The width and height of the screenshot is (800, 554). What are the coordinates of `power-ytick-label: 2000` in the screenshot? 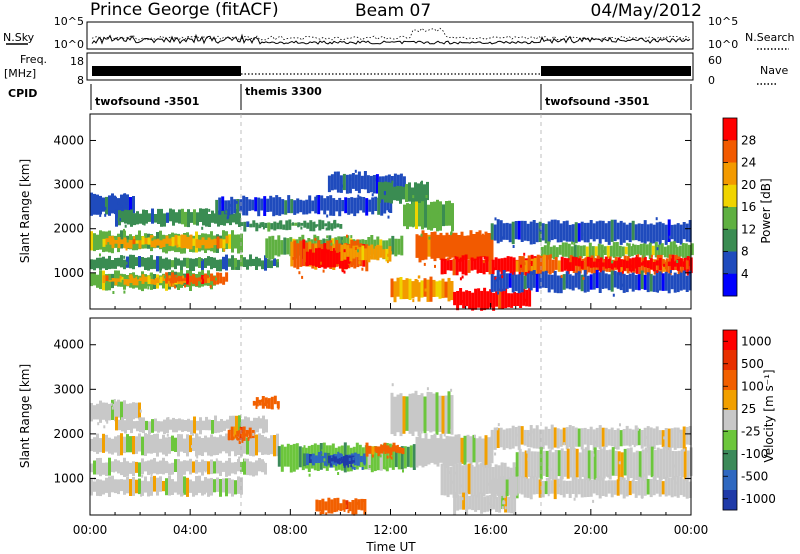 It's located at (68, 229).